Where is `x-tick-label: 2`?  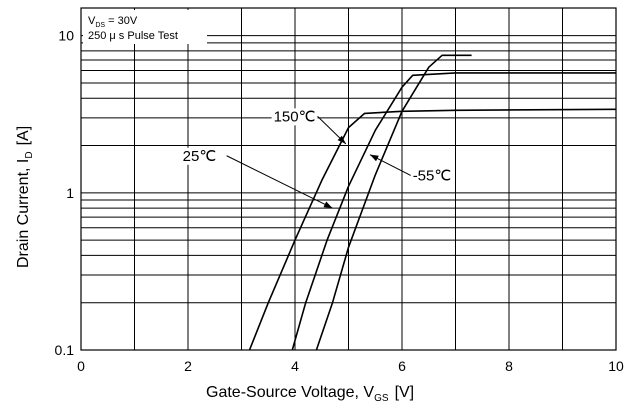 x-tick-label: 2 is located at coordinates (188, 366).